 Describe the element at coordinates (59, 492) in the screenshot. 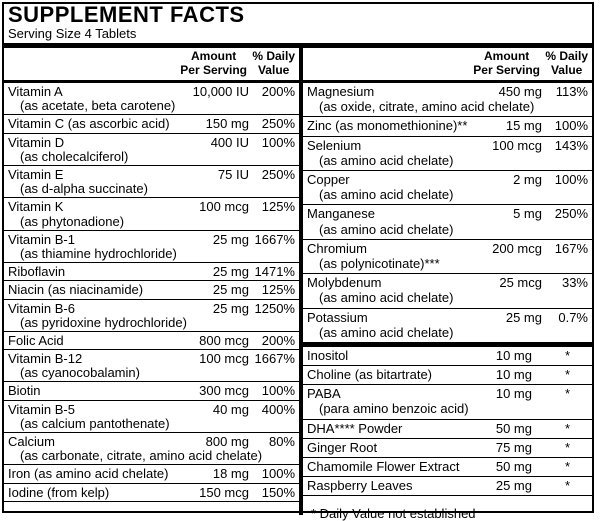

I see `nutrient-name: Iodine (from kelp)` at that location.